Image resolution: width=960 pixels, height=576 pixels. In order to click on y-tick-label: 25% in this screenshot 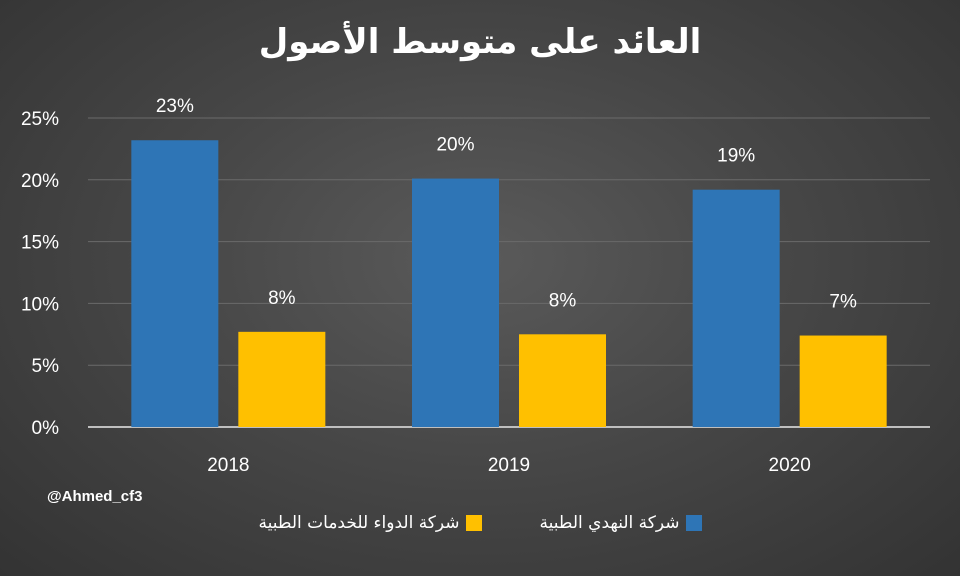, I will do `click(40, 119)`.